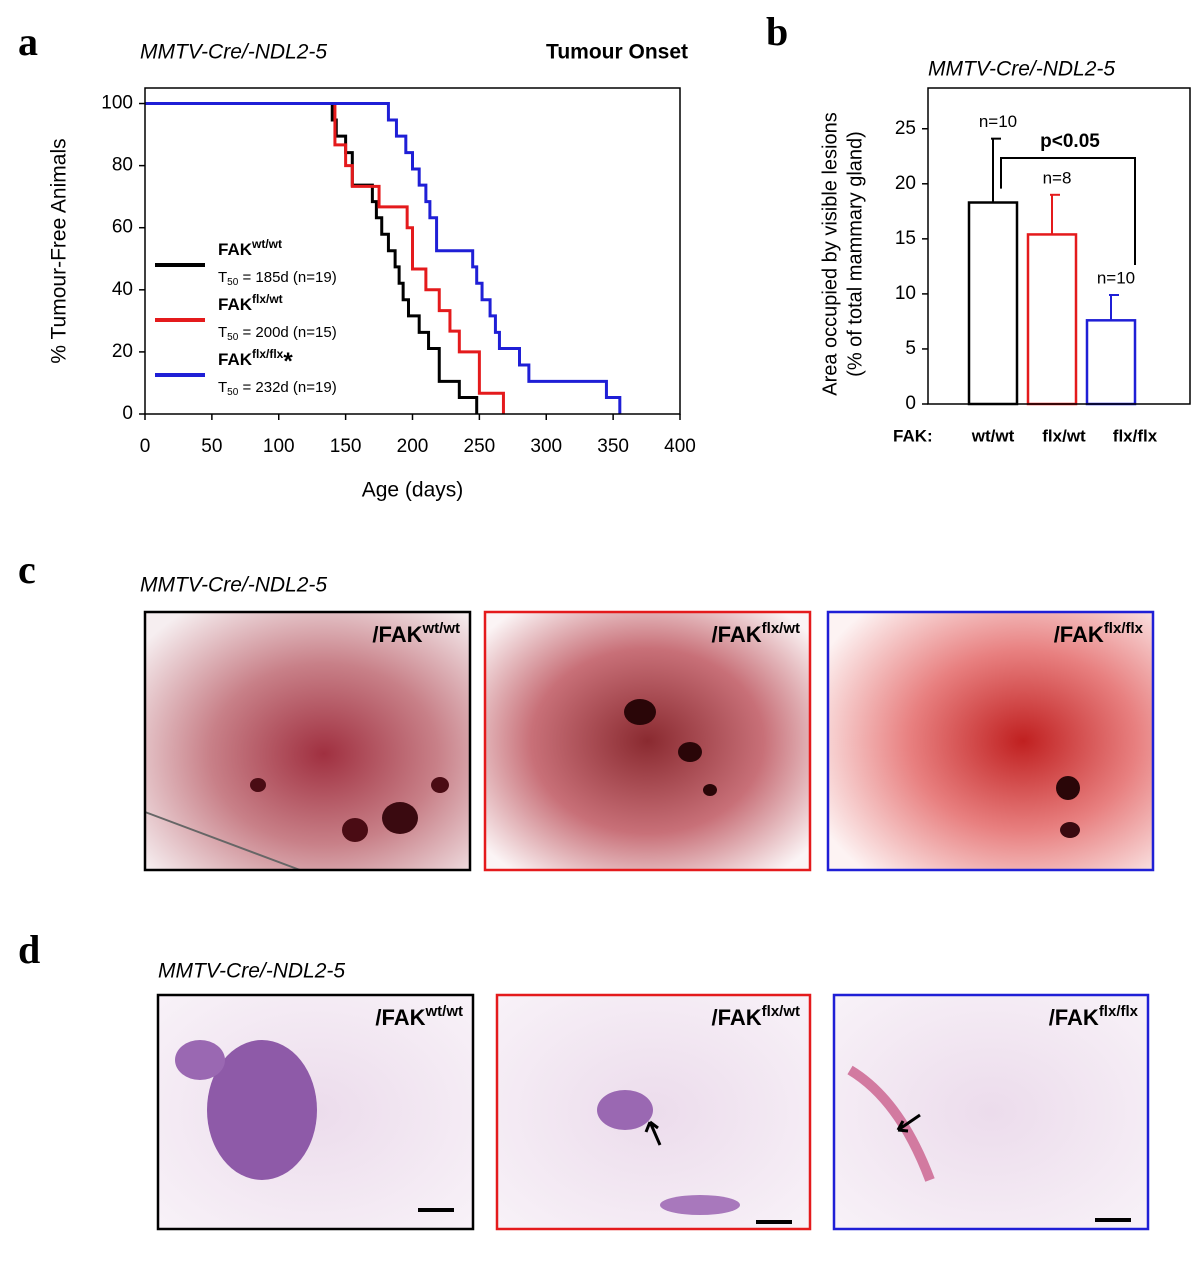 The height and width of the screenshot is (1274, 1200). I want to click on decor-line, so click(222, 841).